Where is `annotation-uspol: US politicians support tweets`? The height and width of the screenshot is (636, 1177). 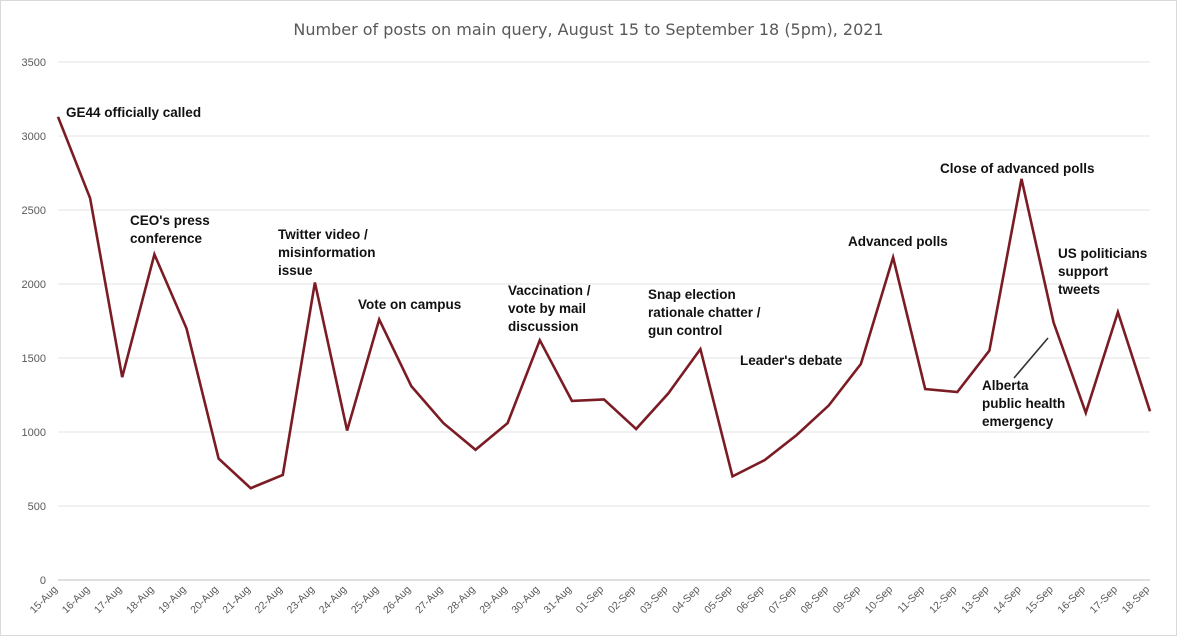 annotation-uspol: US politicians support tweets is located at coordinates (1102, 272).